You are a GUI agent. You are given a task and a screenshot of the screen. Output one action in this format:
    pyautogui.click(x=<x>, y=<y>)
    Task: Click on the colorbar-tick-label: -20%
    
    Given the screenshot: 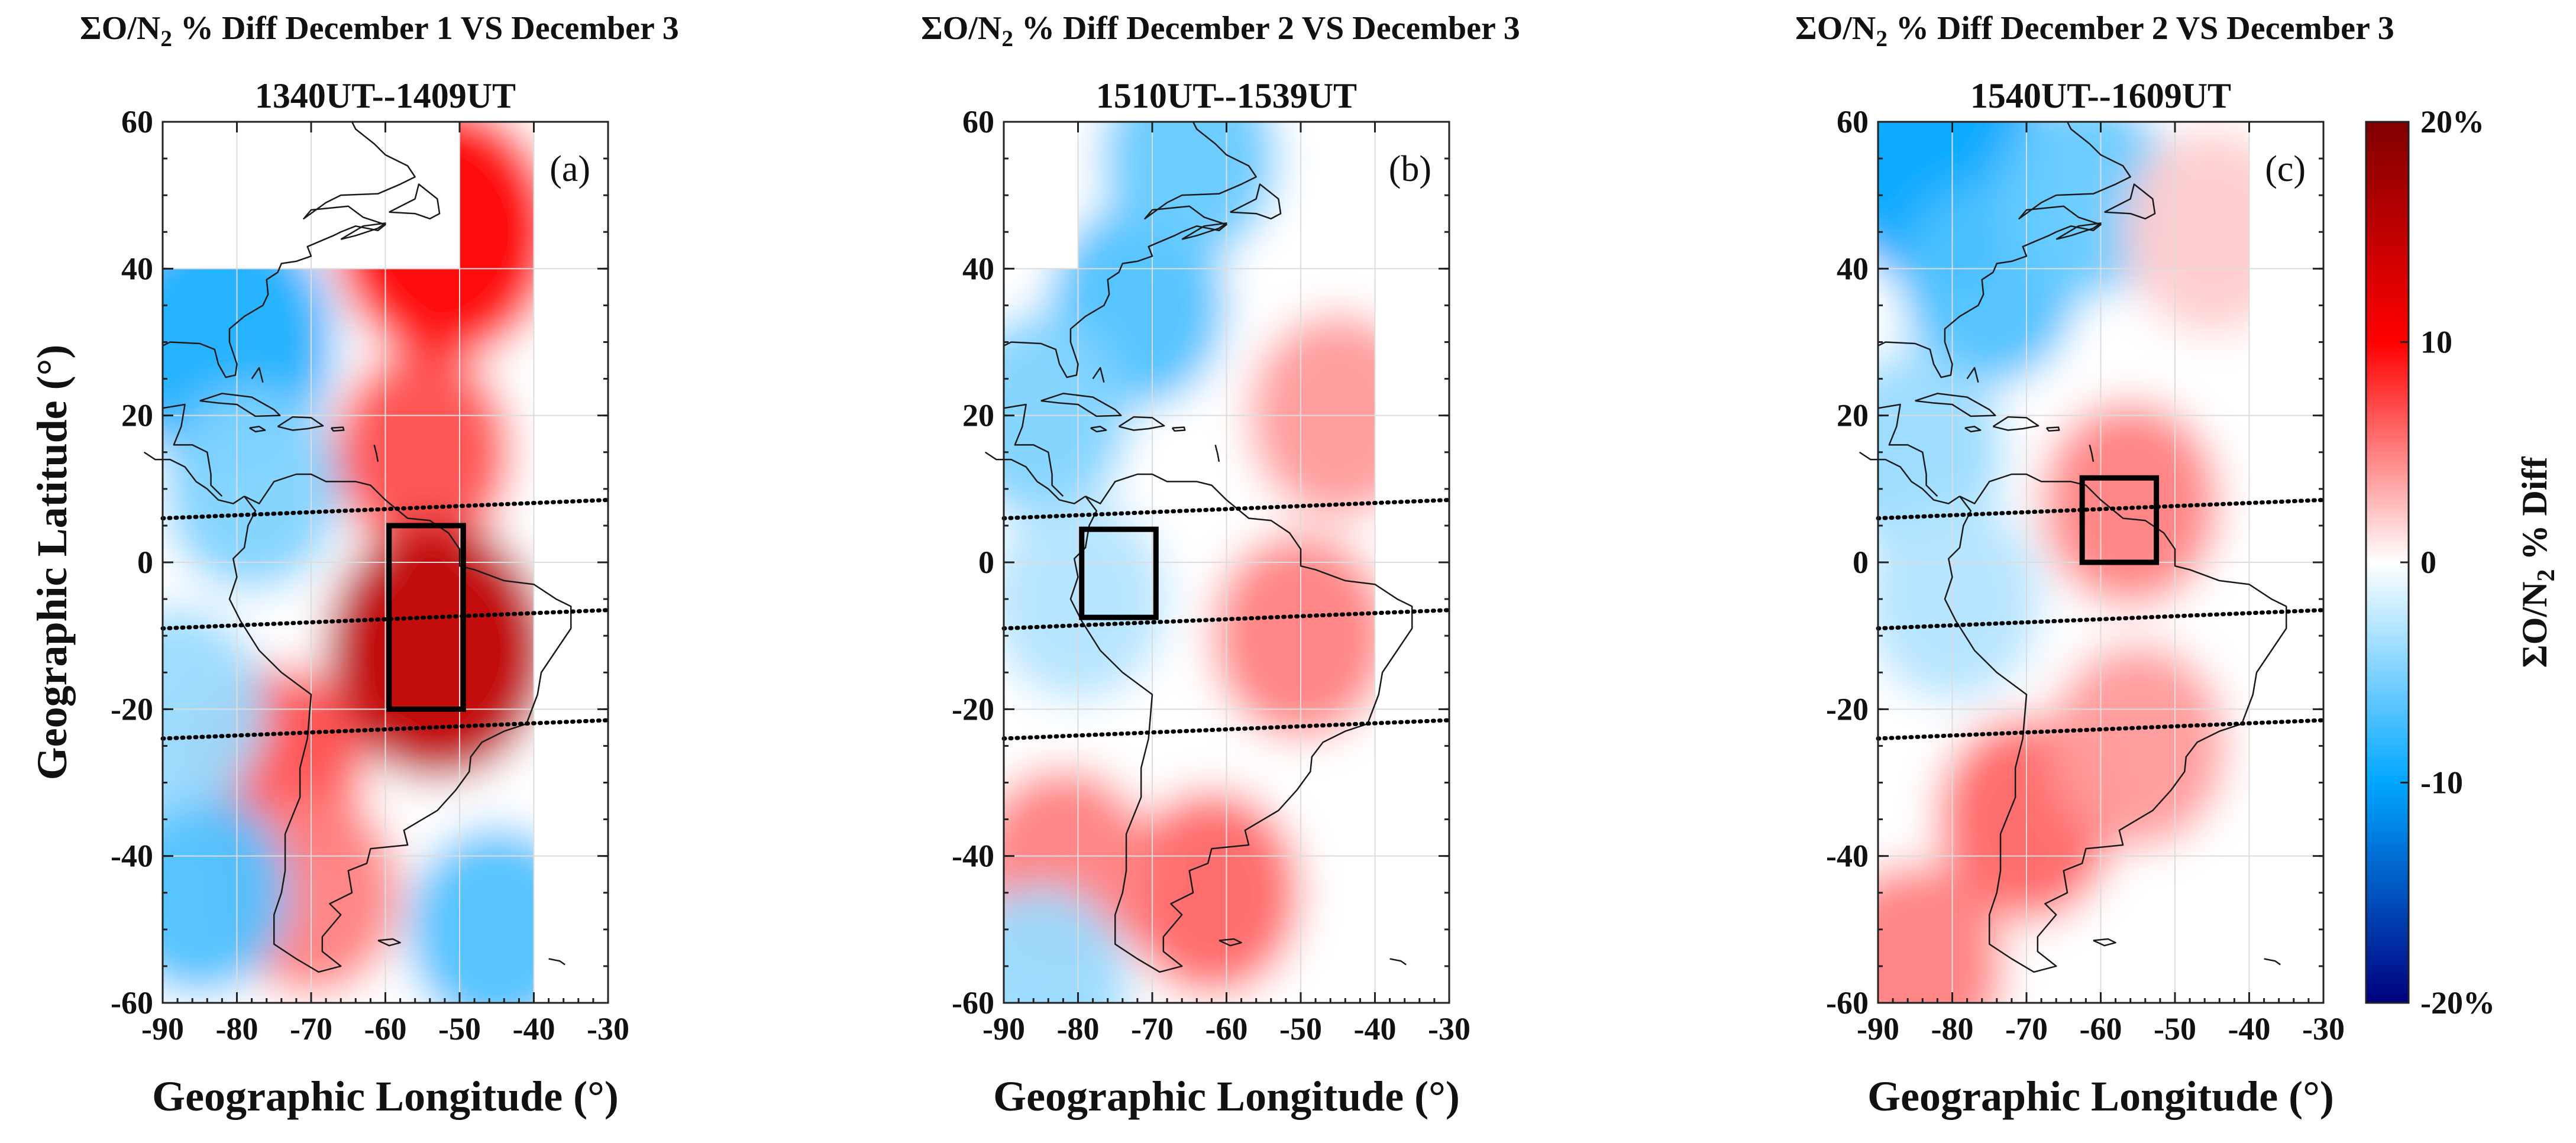 What is the action you would take?
    pyautogui.click(x=2457, y=1003)
    